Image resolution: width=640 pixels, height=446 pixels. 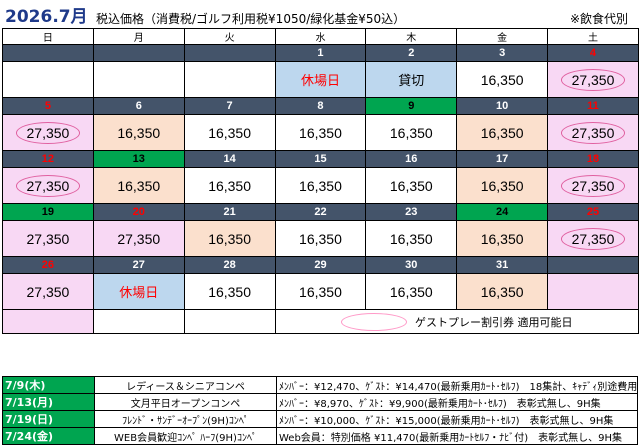 What do you see at coordinates (185, 385) in the screenshot?
I see `event-name: レディース＆シニアコンペ` at bounding box center [185, 385].